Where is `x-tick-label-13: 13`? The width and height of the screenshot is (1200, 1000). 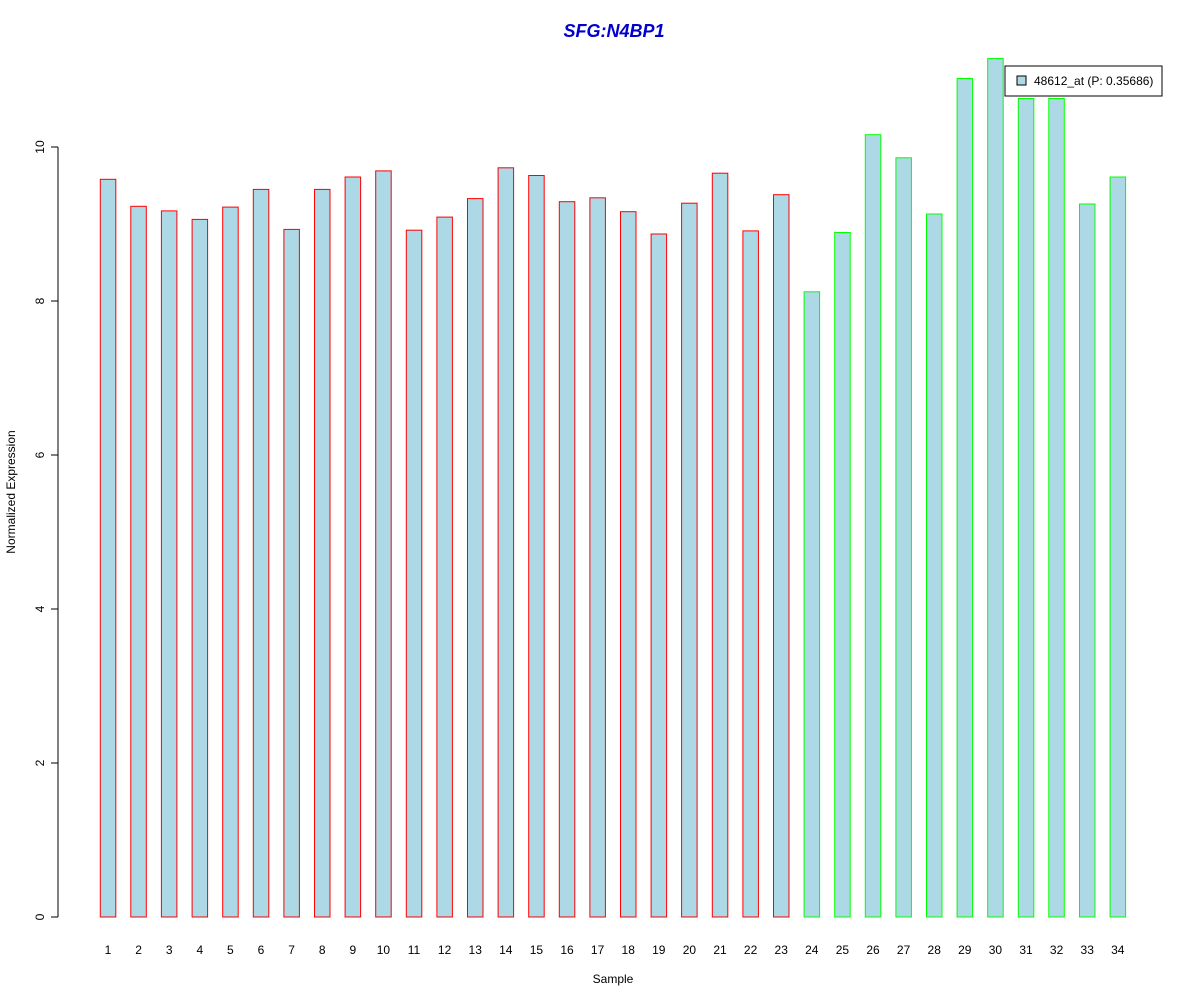
x-tick-label-13: 13 is located at coordinates (476, 950).